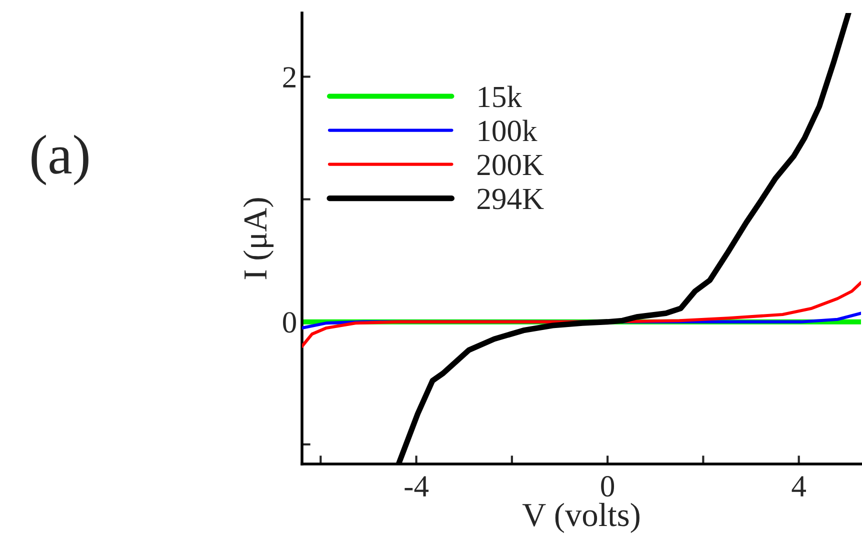  Describe the element at coordinates (799, 486) in the screenshot. I see `x-tick-label: 4` at that location.